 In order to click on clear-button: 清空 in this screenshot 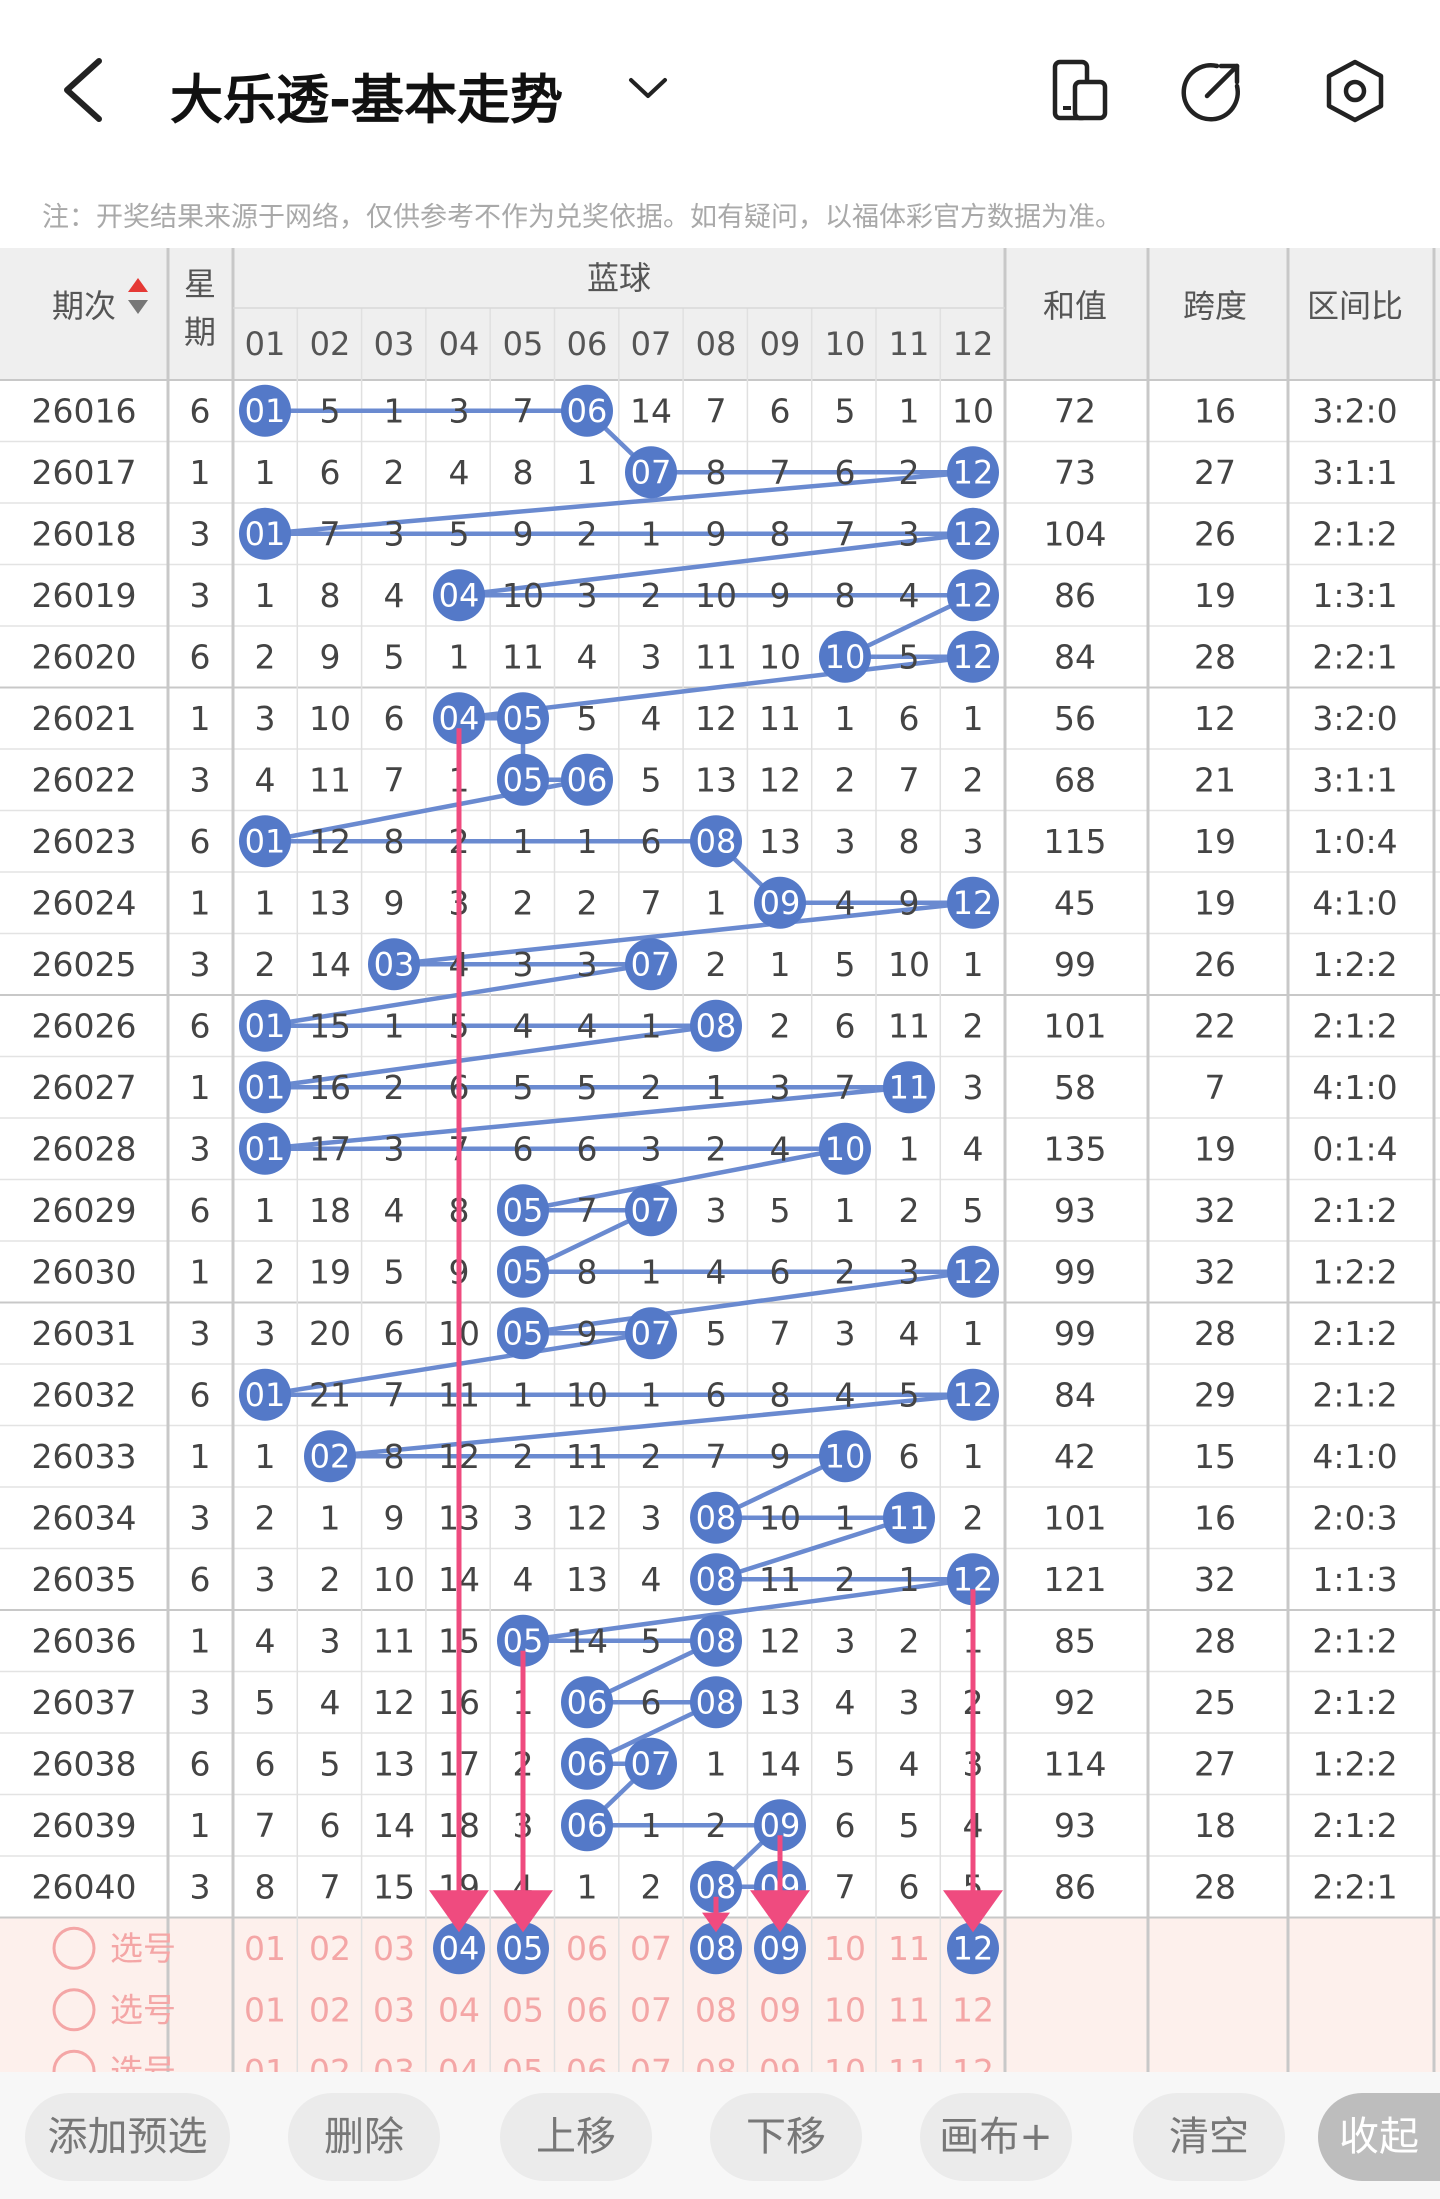, I will do `click(1209, 2137)`.